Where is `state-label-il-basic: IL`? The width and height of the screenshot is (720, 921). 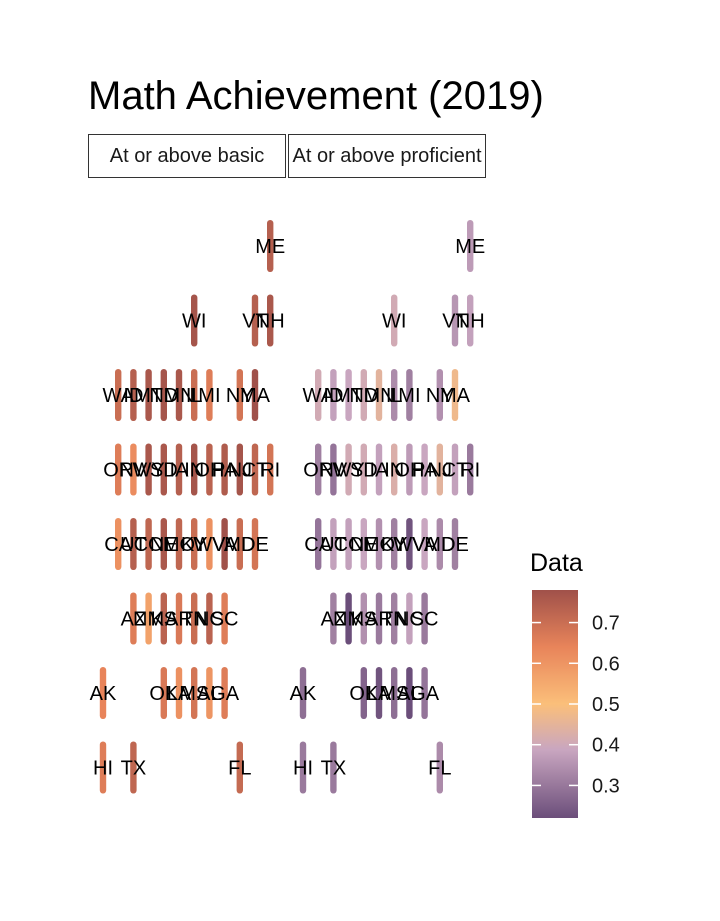 state-label-il-basic: IL is located at coordinates (194, 396).